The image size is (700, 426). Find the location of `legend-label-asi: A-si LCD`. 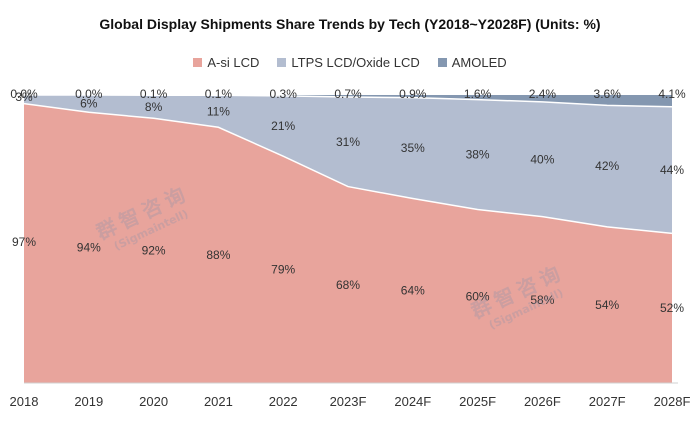

legend-label-asi: A-si LCD is located at coordinates (233, 62).